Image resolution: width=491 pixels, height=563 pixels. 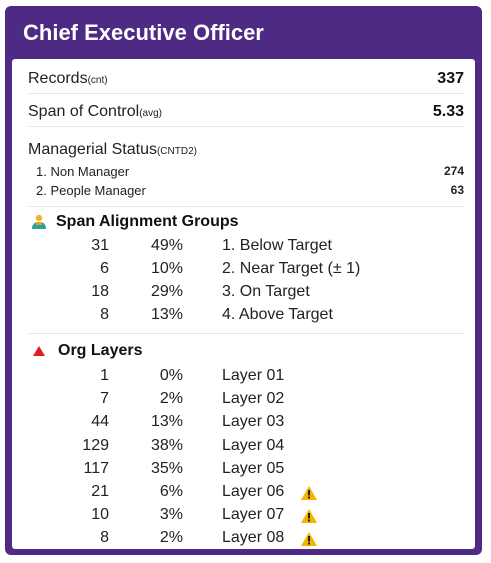 What do you see at coordinates (253, 399) in the screenshot?
I see `row-label: Layer 02` at bounding box center [253, 399].